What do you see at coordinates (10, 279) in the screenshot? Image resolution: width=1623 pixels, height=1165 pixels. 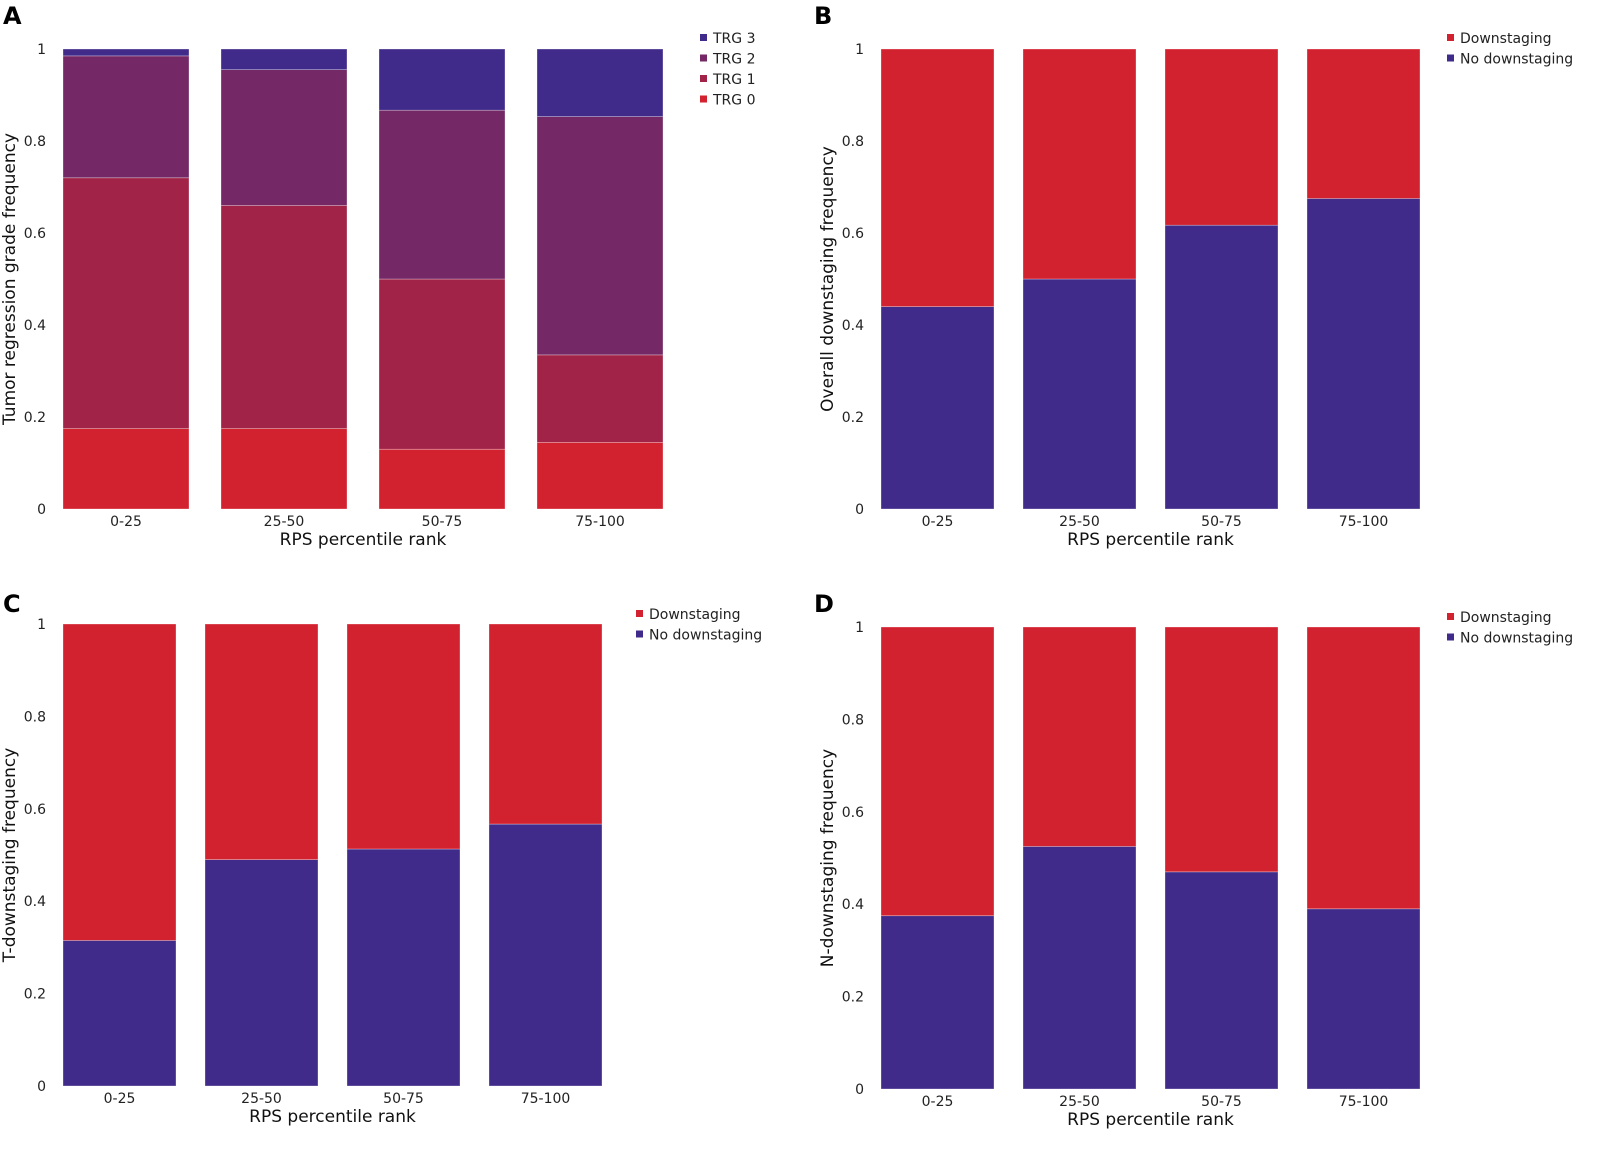 I see `y-axis-title: Tumor regression grade frequency` at bounding box center [10, 279].